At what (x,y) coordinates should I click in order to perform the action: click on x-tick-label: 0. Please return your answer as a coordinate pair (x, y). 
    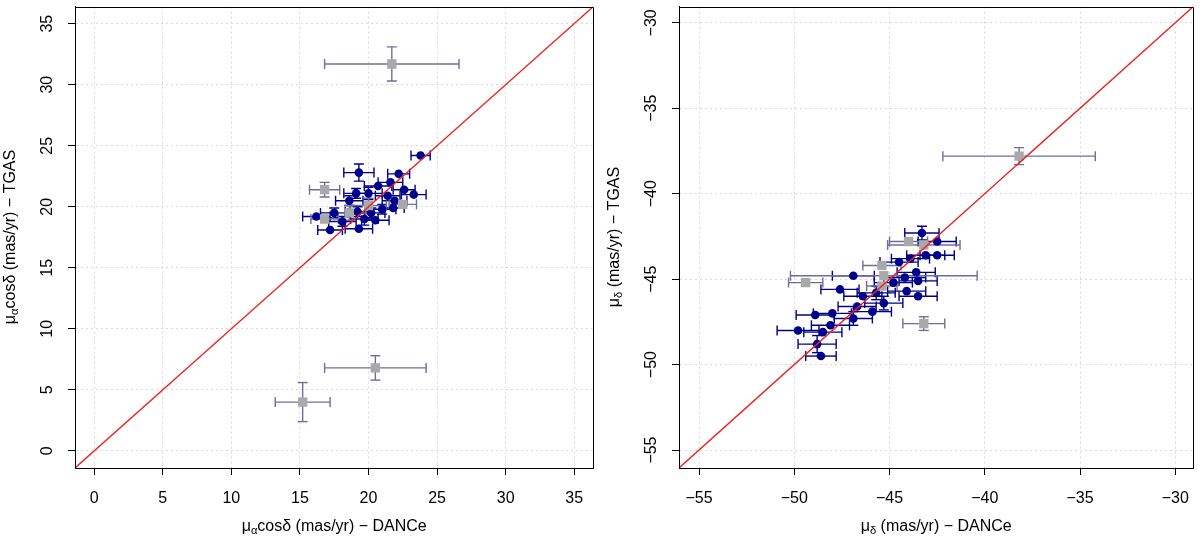
    Looking at the image, I should click on (94, 498).